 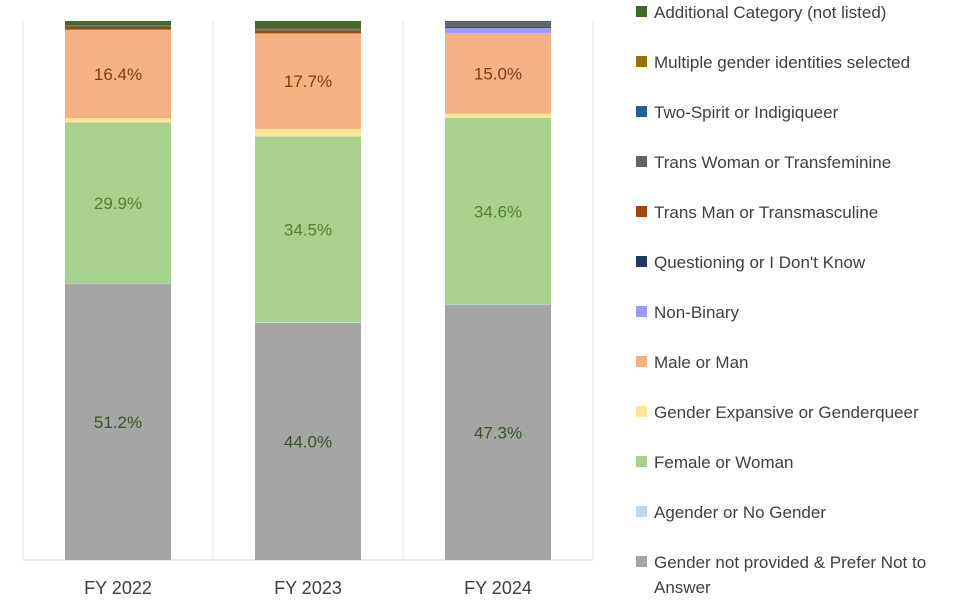 What do you see at coordinates (782, 62) in the screenshot?
I see `legend-label: Multiple gender identities selected` at bounding box center [782, 62].